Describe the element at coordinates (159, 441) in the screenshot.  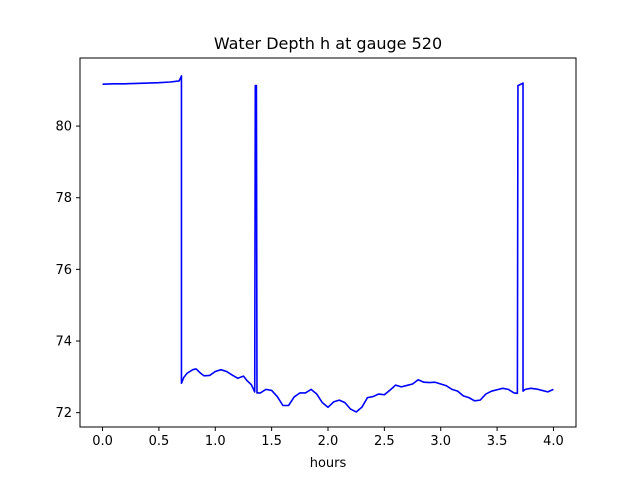
I see `x-tick-label: 0.5` at that location.